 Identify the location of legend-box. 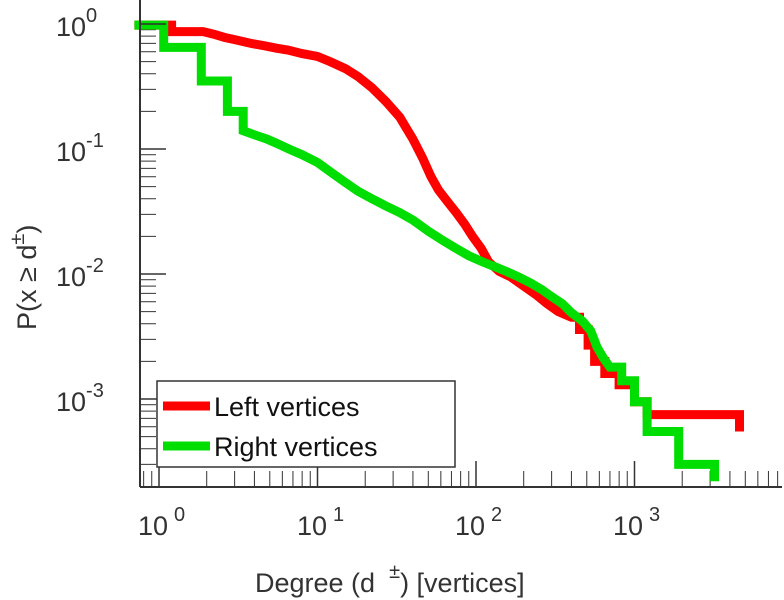
(306, 424).